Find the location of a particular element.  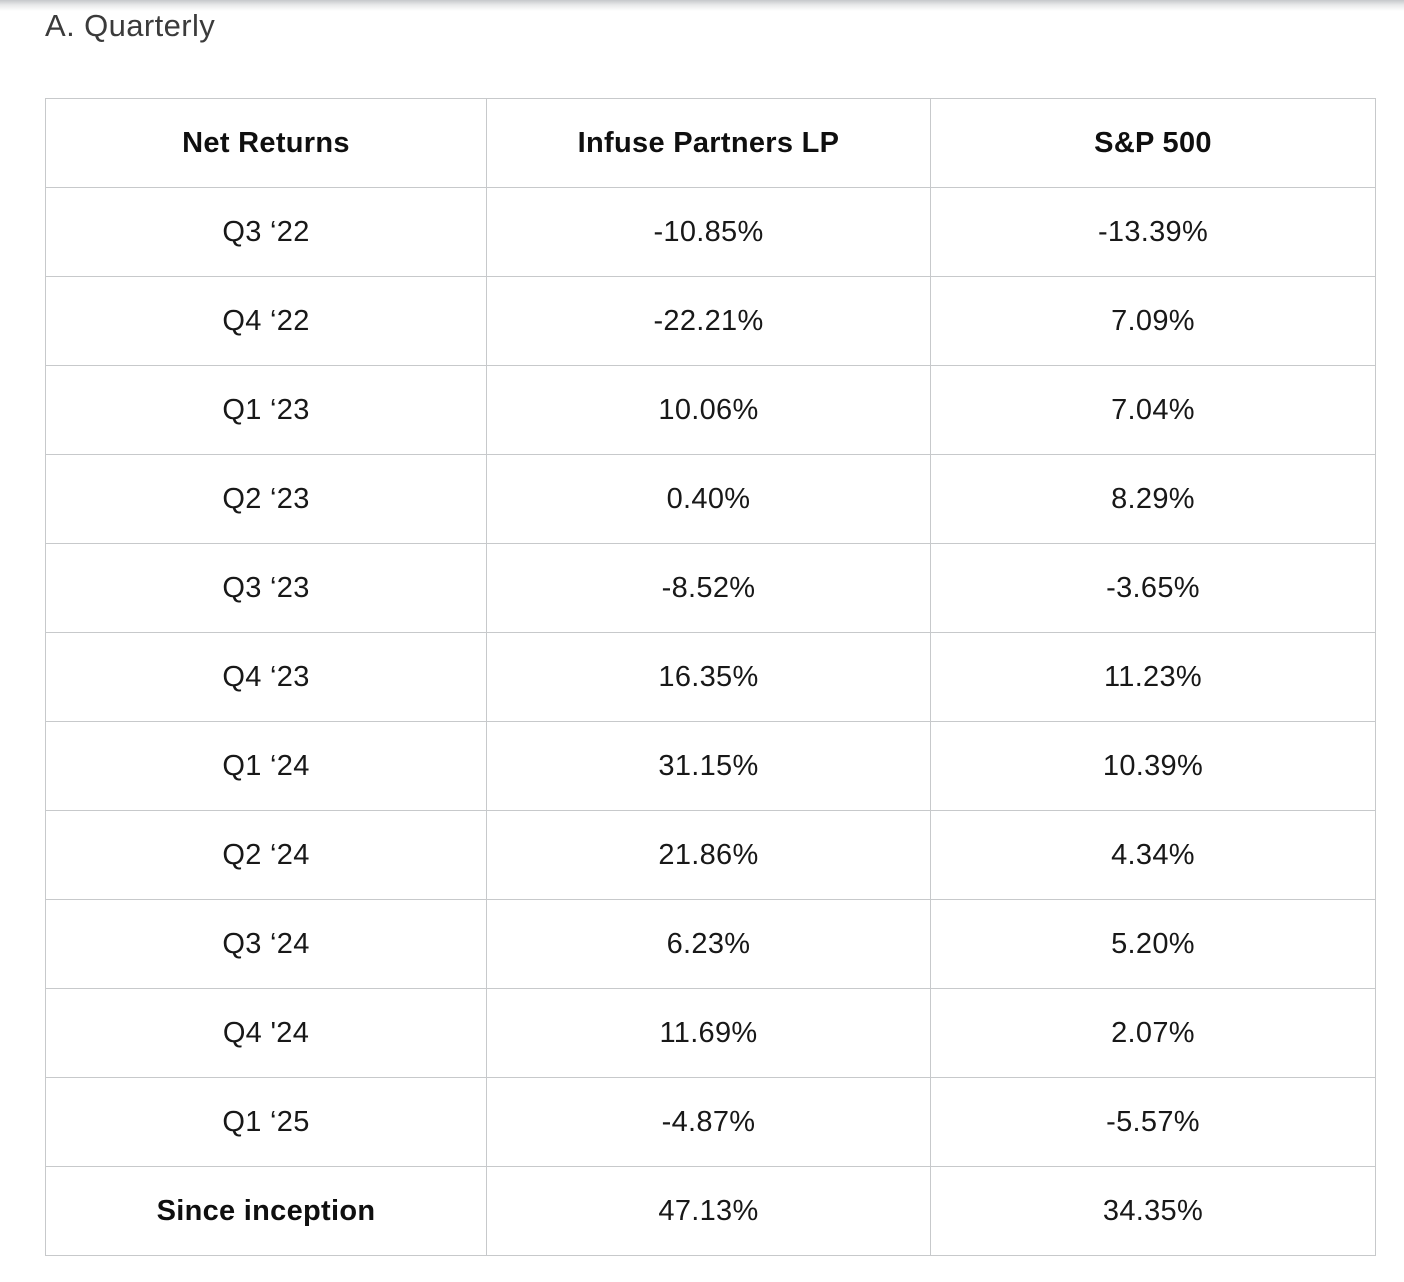

quarter-cell: Q4 ‘23 is located at coordinates (266, 677).